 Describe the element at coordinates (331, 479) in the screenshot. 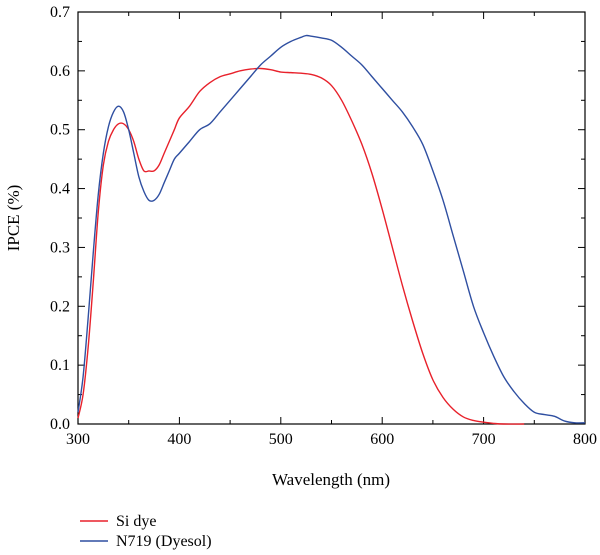

I see `x-axis-title: Wavelength (nm)` at that location.